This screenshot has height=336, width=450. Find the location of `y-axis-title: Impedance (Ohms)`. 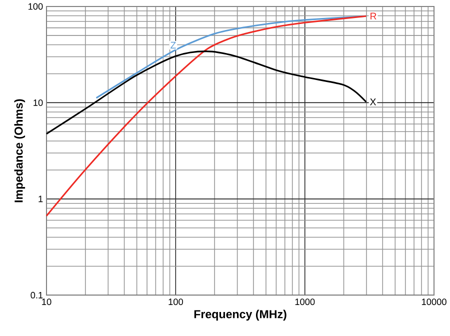

y-axis-title: Impedance (Ohms) is located at coordinates (20, 150).